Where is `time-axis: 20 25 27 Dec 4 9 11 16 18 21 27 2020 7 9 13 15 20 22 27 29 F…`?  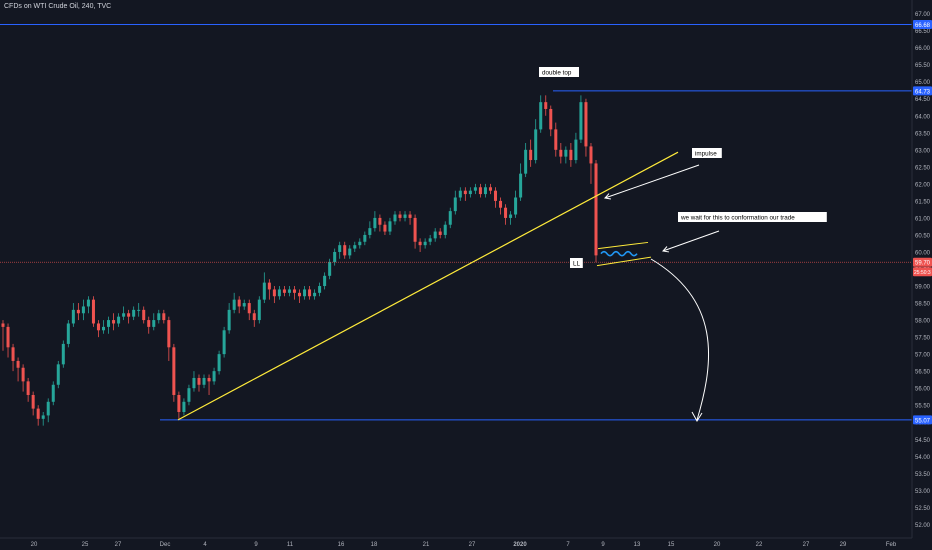 time-axis: 20 25 27 Dec 4 9 11 16 18 21 27 2020 7 9 13 15 20 22 27 29 F… is located at coordinates (456, 542).